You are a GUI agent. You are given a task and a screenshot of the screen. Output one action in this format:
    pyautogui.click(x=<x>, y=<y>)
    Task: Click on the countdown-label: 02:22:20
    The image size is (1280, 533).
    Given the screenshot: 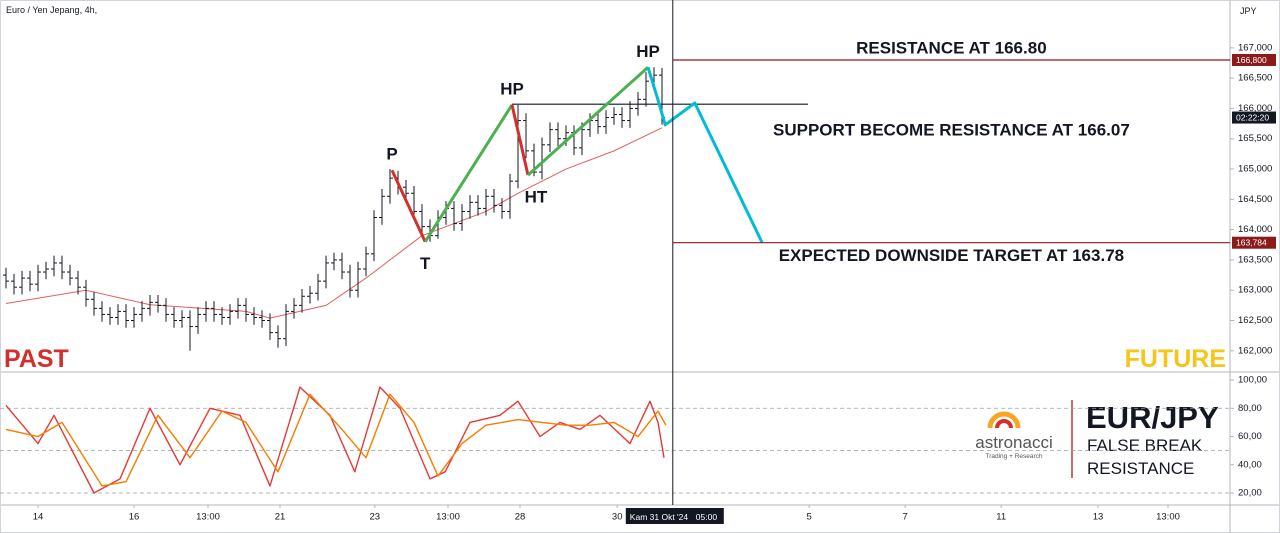 What is the action you would take?
    pyautogui.click(x=1252, y=118)
    